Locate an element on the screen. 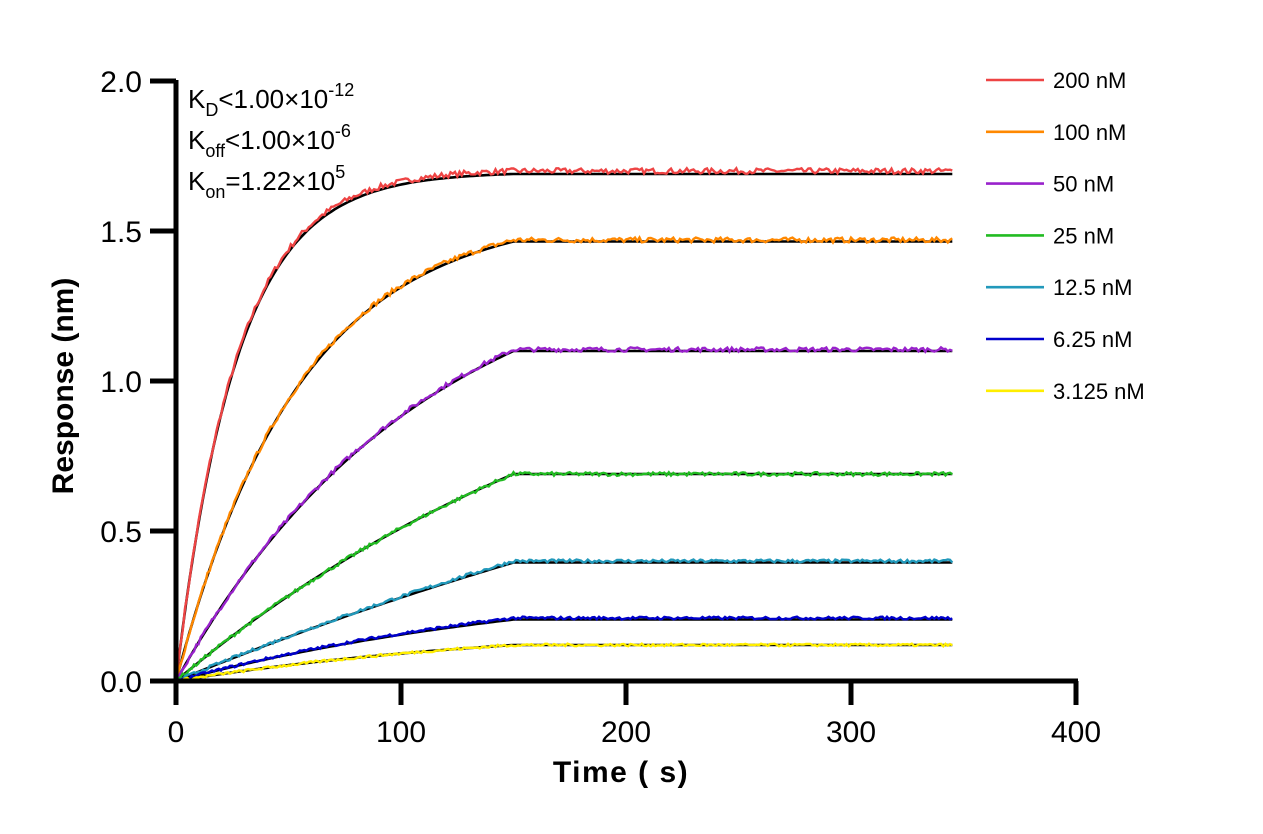  x-axis-title: Time ( s) is located at coordinates (621, 772).